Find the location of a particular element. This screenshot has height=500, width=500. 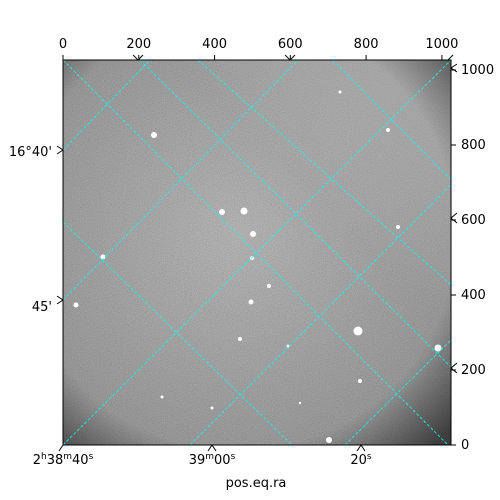

right-tick-label: 400 is located at coordinates (473, 295).